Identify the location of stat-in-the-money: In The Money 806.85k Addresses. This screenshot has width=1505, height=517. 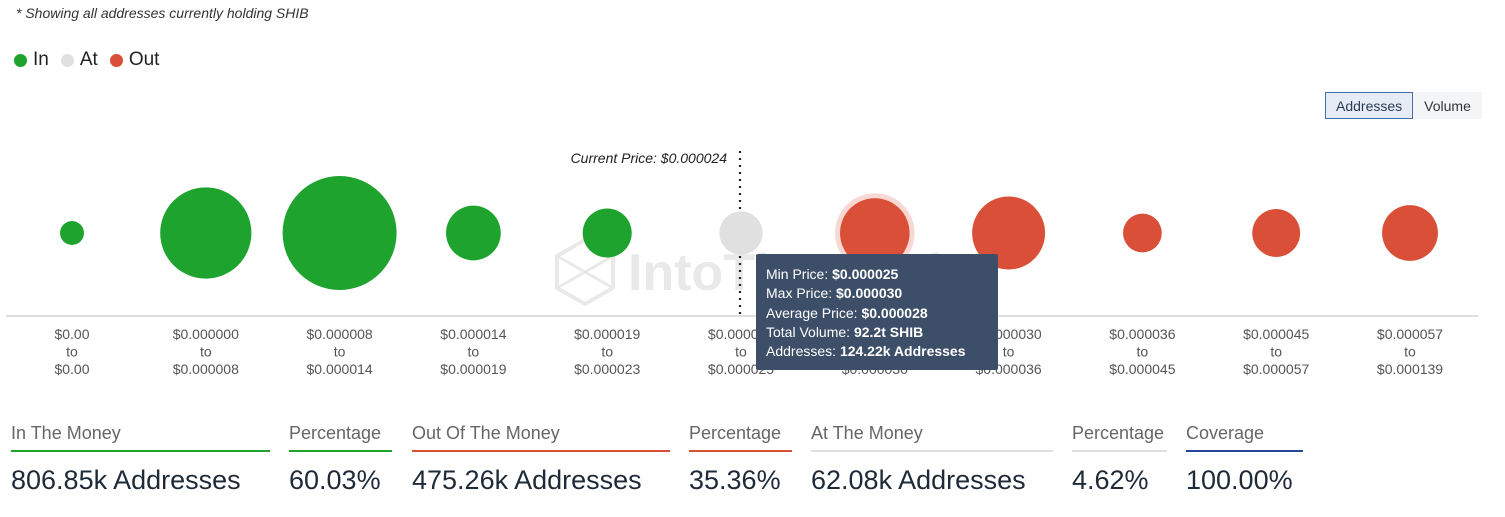
(140, 458).